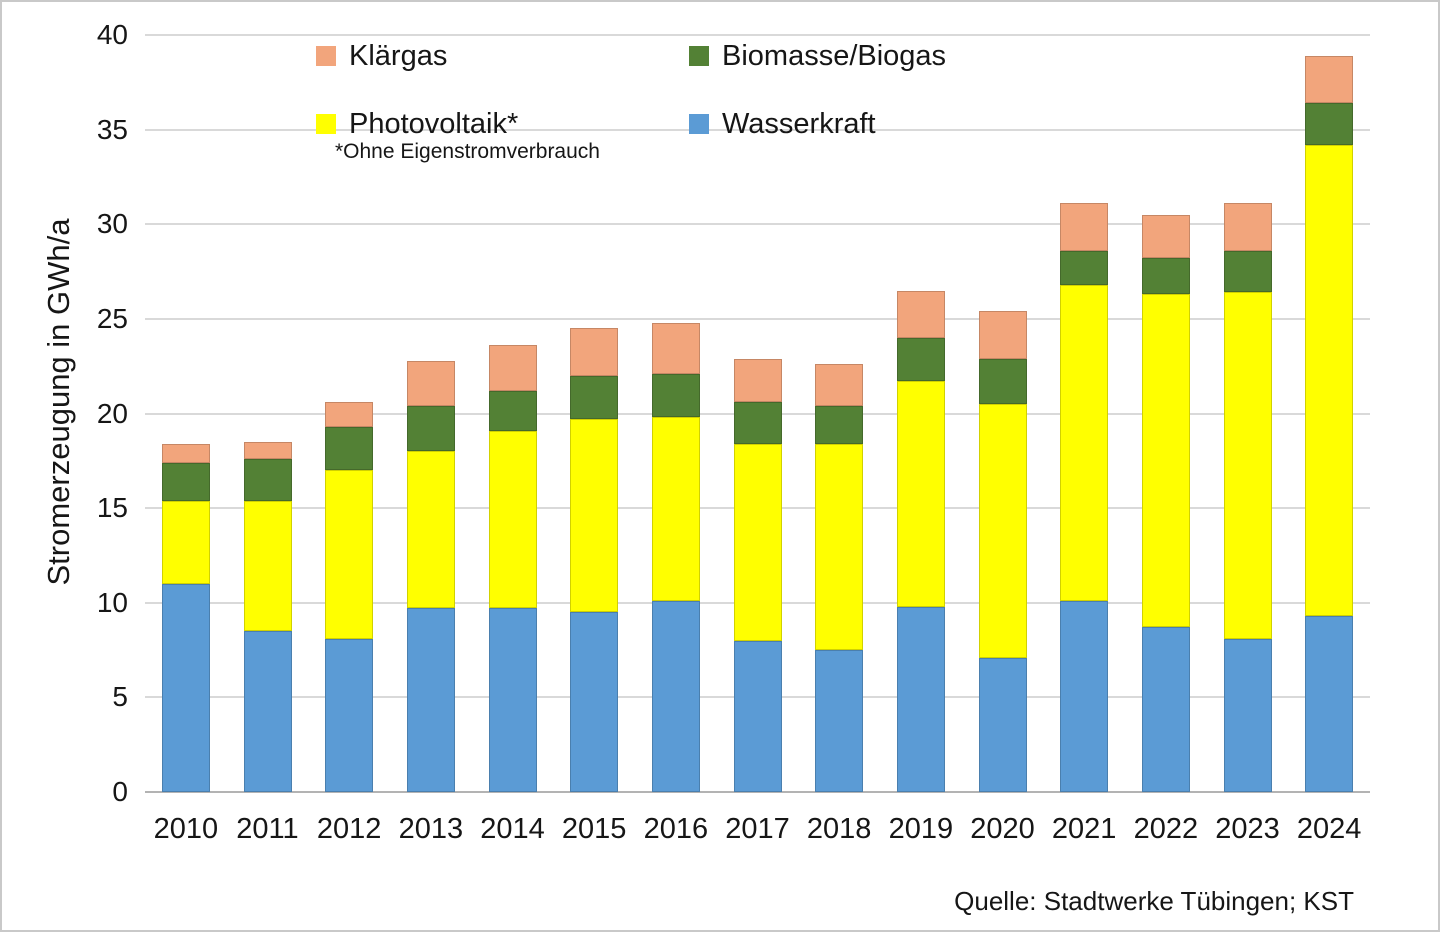  What do you see at coordinates (920, 359) in the screenshot?
I see `bar-segment-biomassebiogas-2019` at bounding box center [920, 359].